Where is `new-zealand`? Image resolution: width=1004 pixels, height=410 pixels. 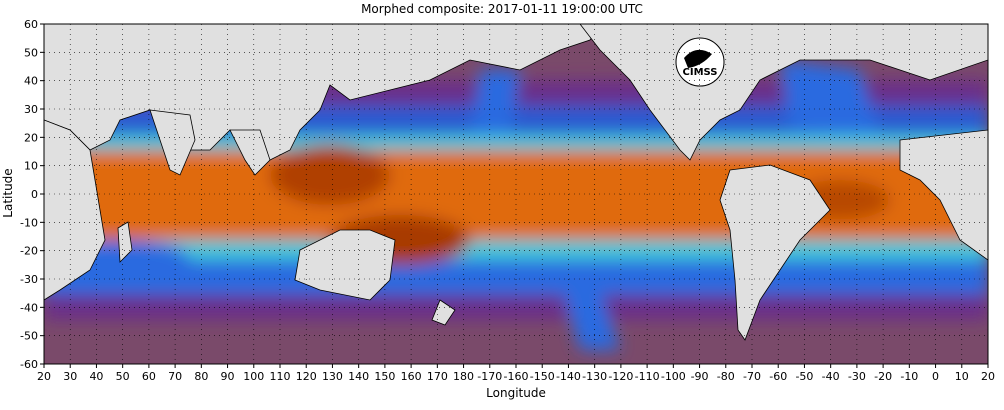 new-zealand is located at coordinates (443, 312).